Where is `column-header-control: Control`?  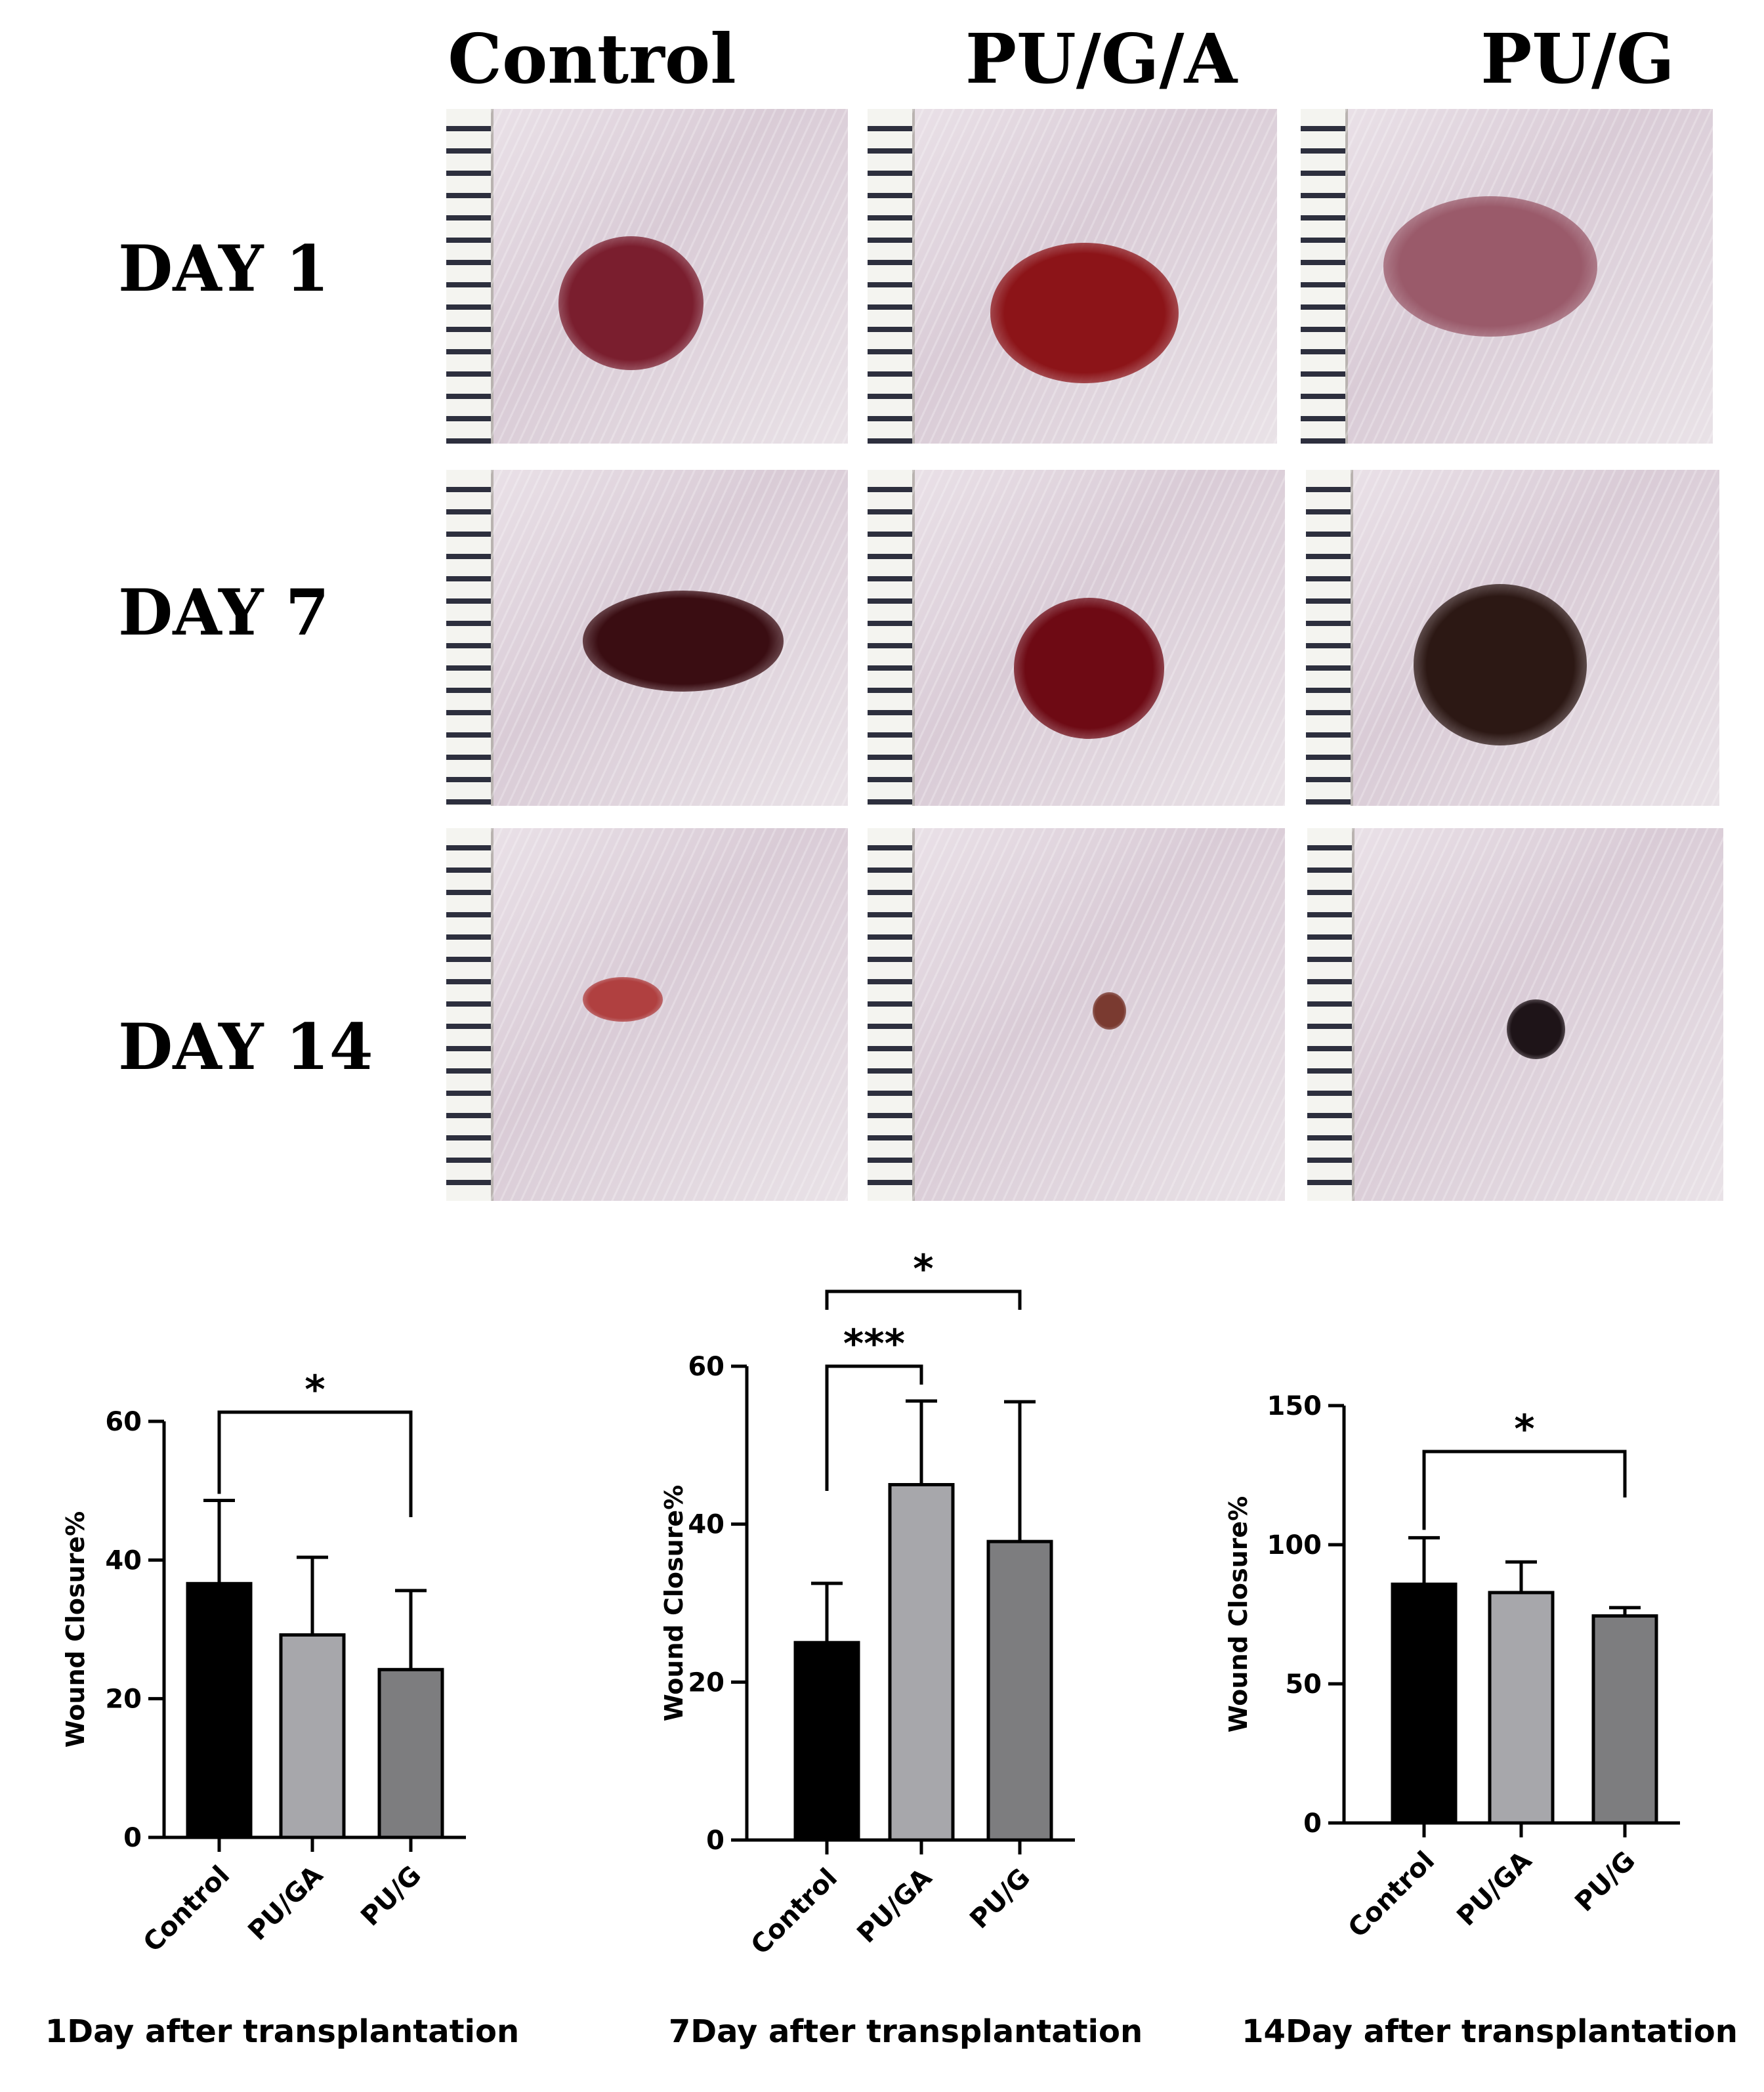 column-header-control: Control is located at coordinates (592, 58).